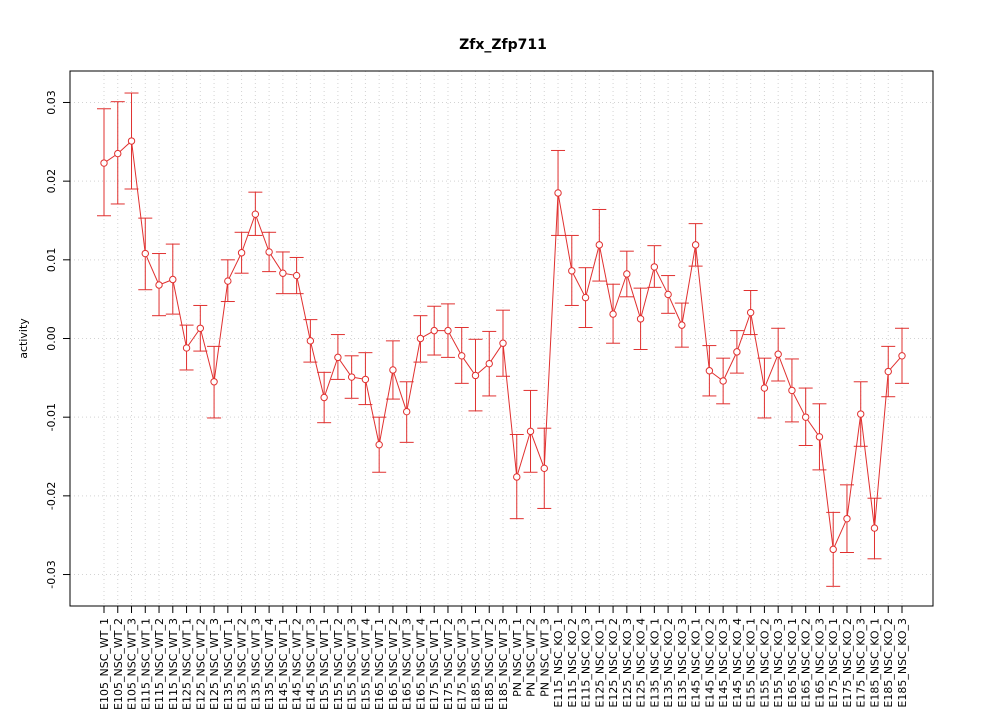 Image resolution: width=1005 pixels, height=720 pixels. I want to click on y-tick-label: 0.00, so click(51, 338).